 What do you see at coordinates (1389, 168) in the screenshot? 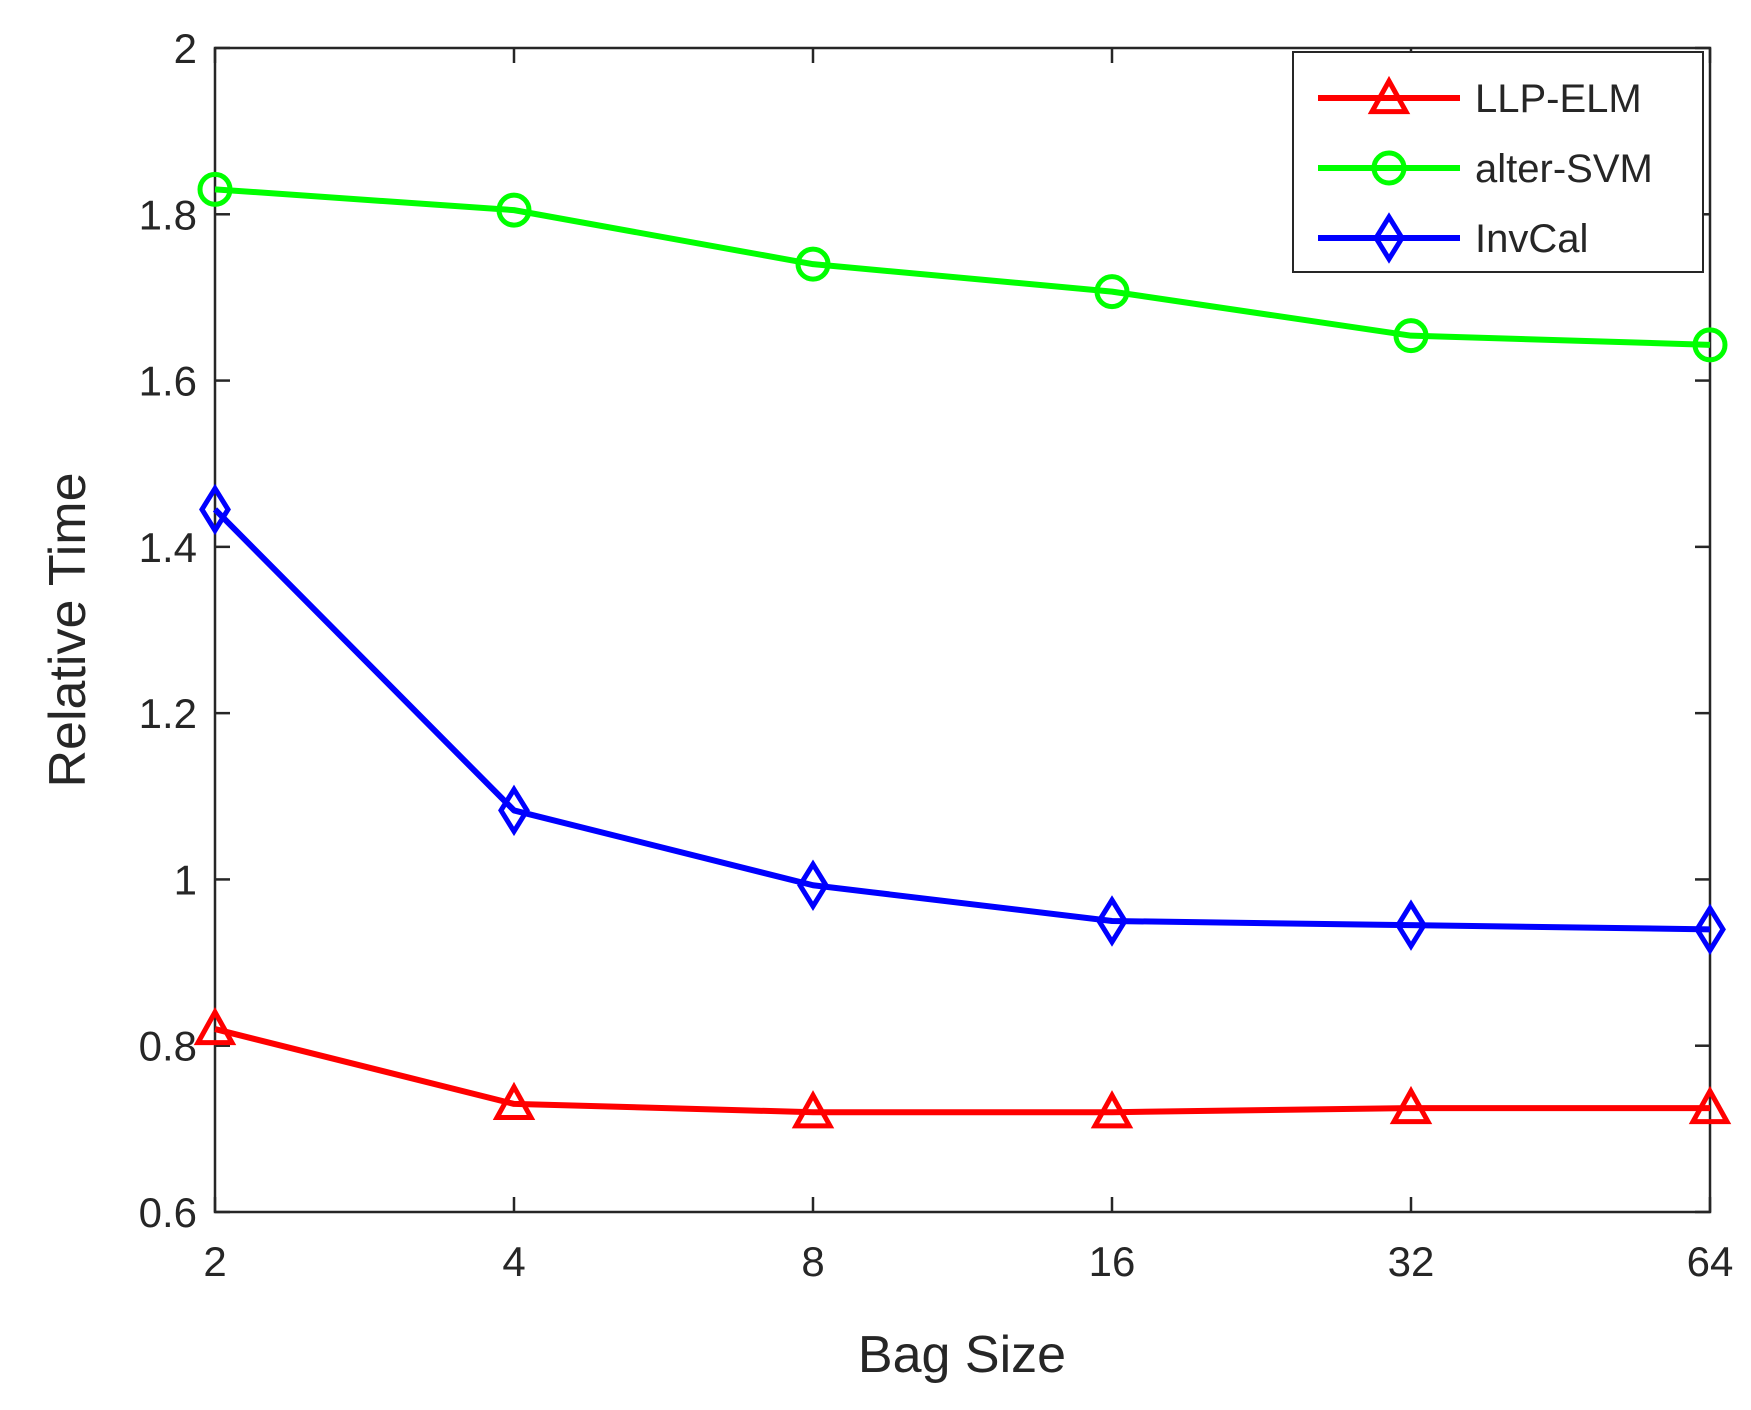
I see `legend-marker-circle` at bounding box center [1389, 168].